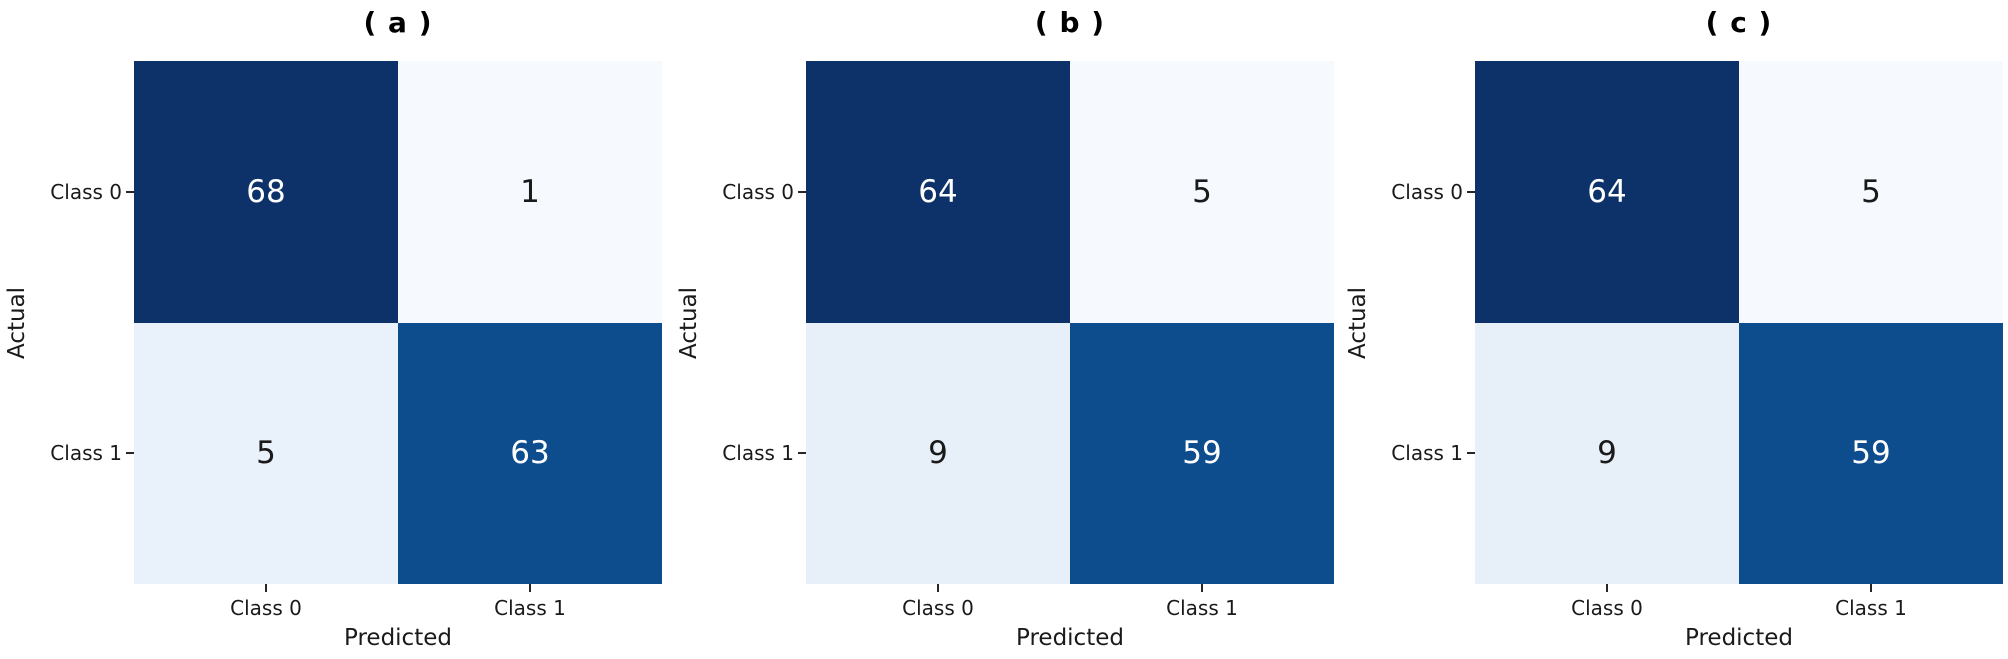 The width and height of the screenshot is (2008, 659). Describe the element at coordinates (1739, 22) in the screenshot. I see `subplot-c-title: ( c )` at that location.